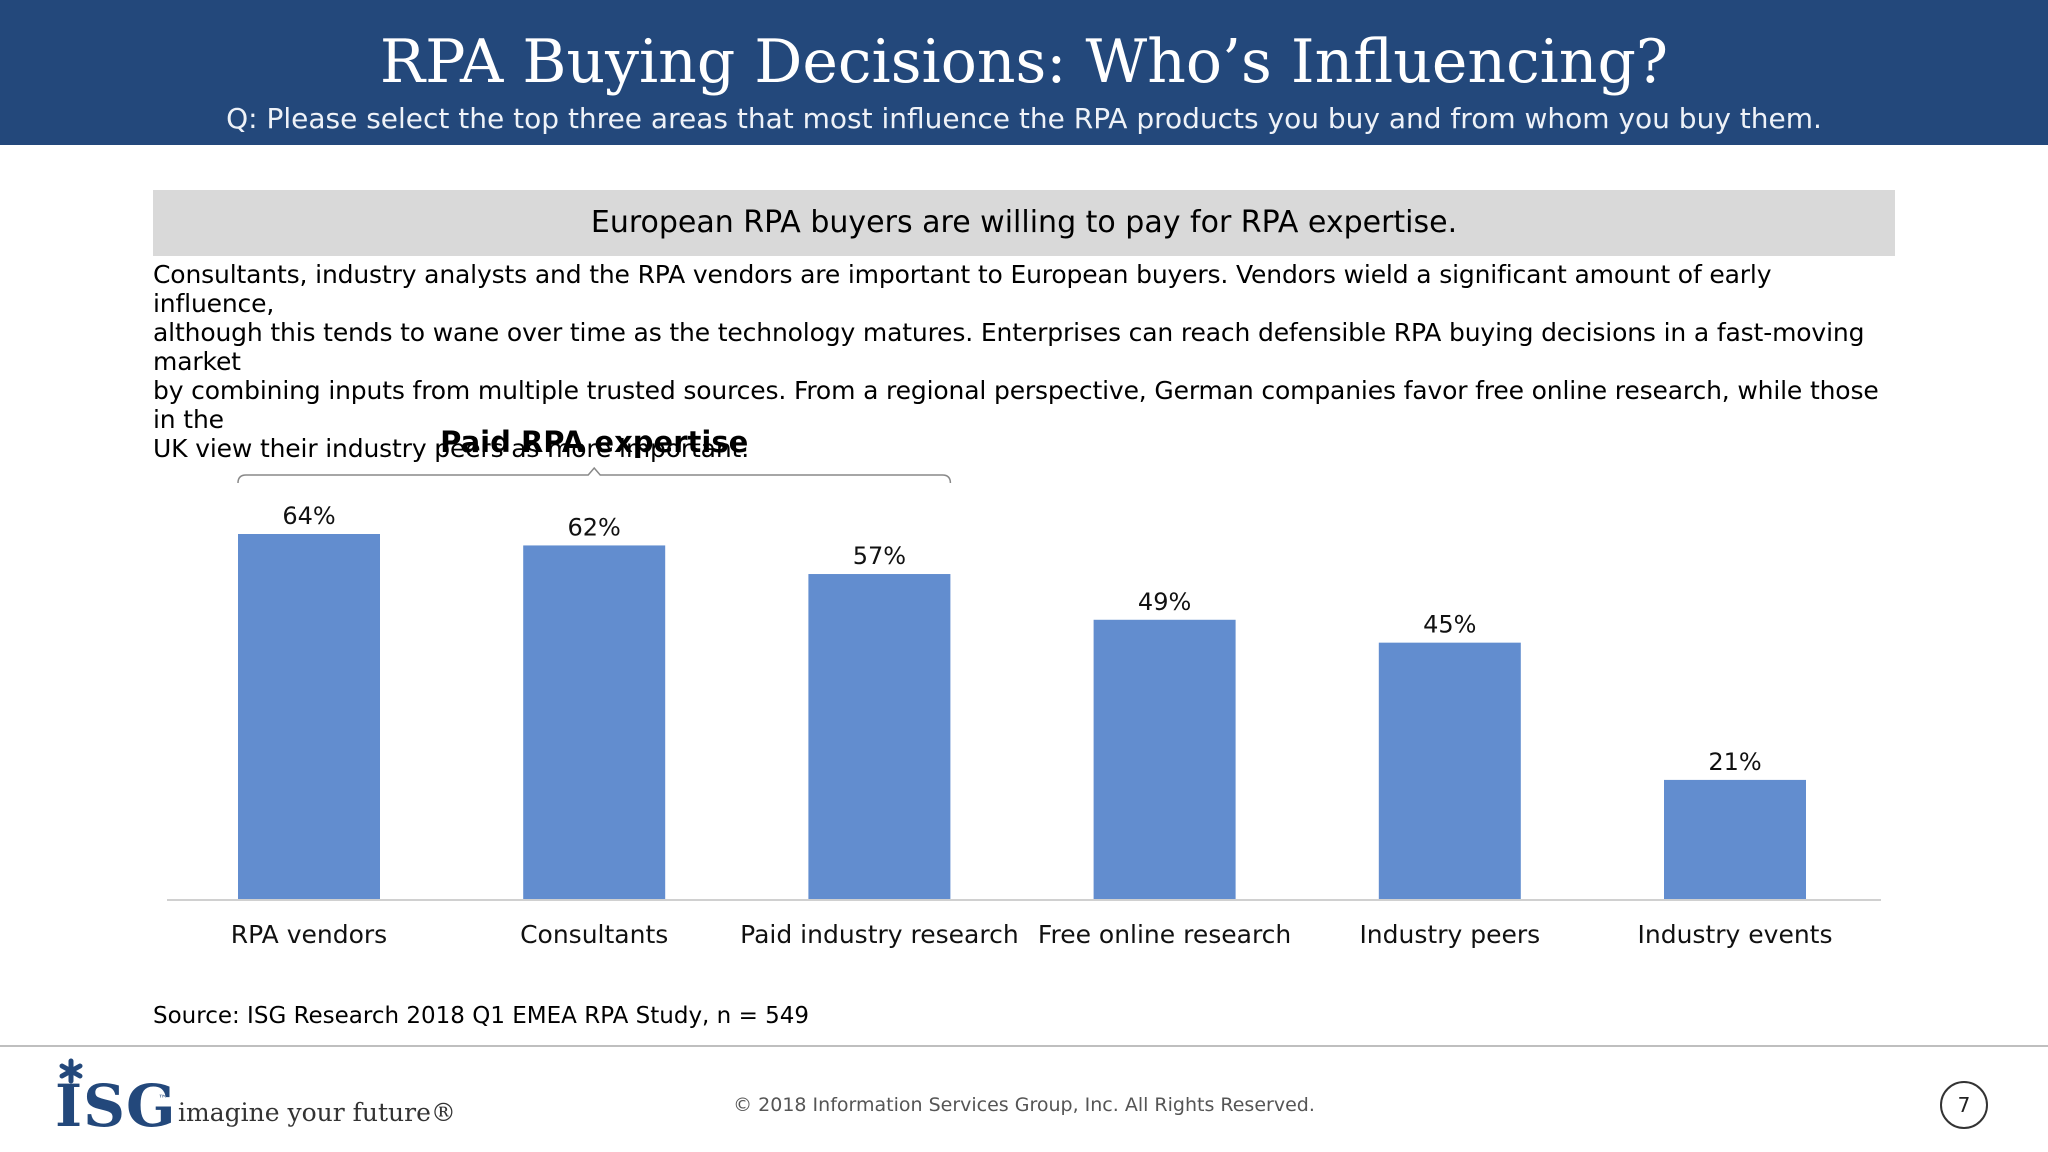 The height and width of the screenshot is (1152, 2048). What do you see at coordinates (594, 934) in the screenshot?
I see `category-label-1: Consultants` at bounding box center [594, 934].